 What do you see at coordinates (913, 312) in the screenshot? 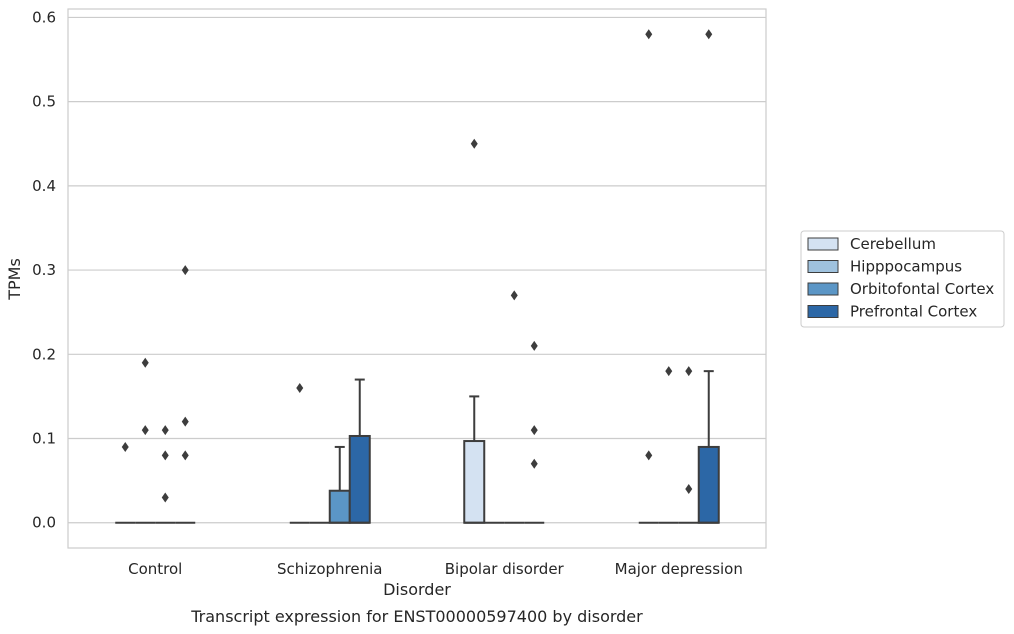
I see `legend-label: Prefrontal Cortex` at bounding box center [913, 312].